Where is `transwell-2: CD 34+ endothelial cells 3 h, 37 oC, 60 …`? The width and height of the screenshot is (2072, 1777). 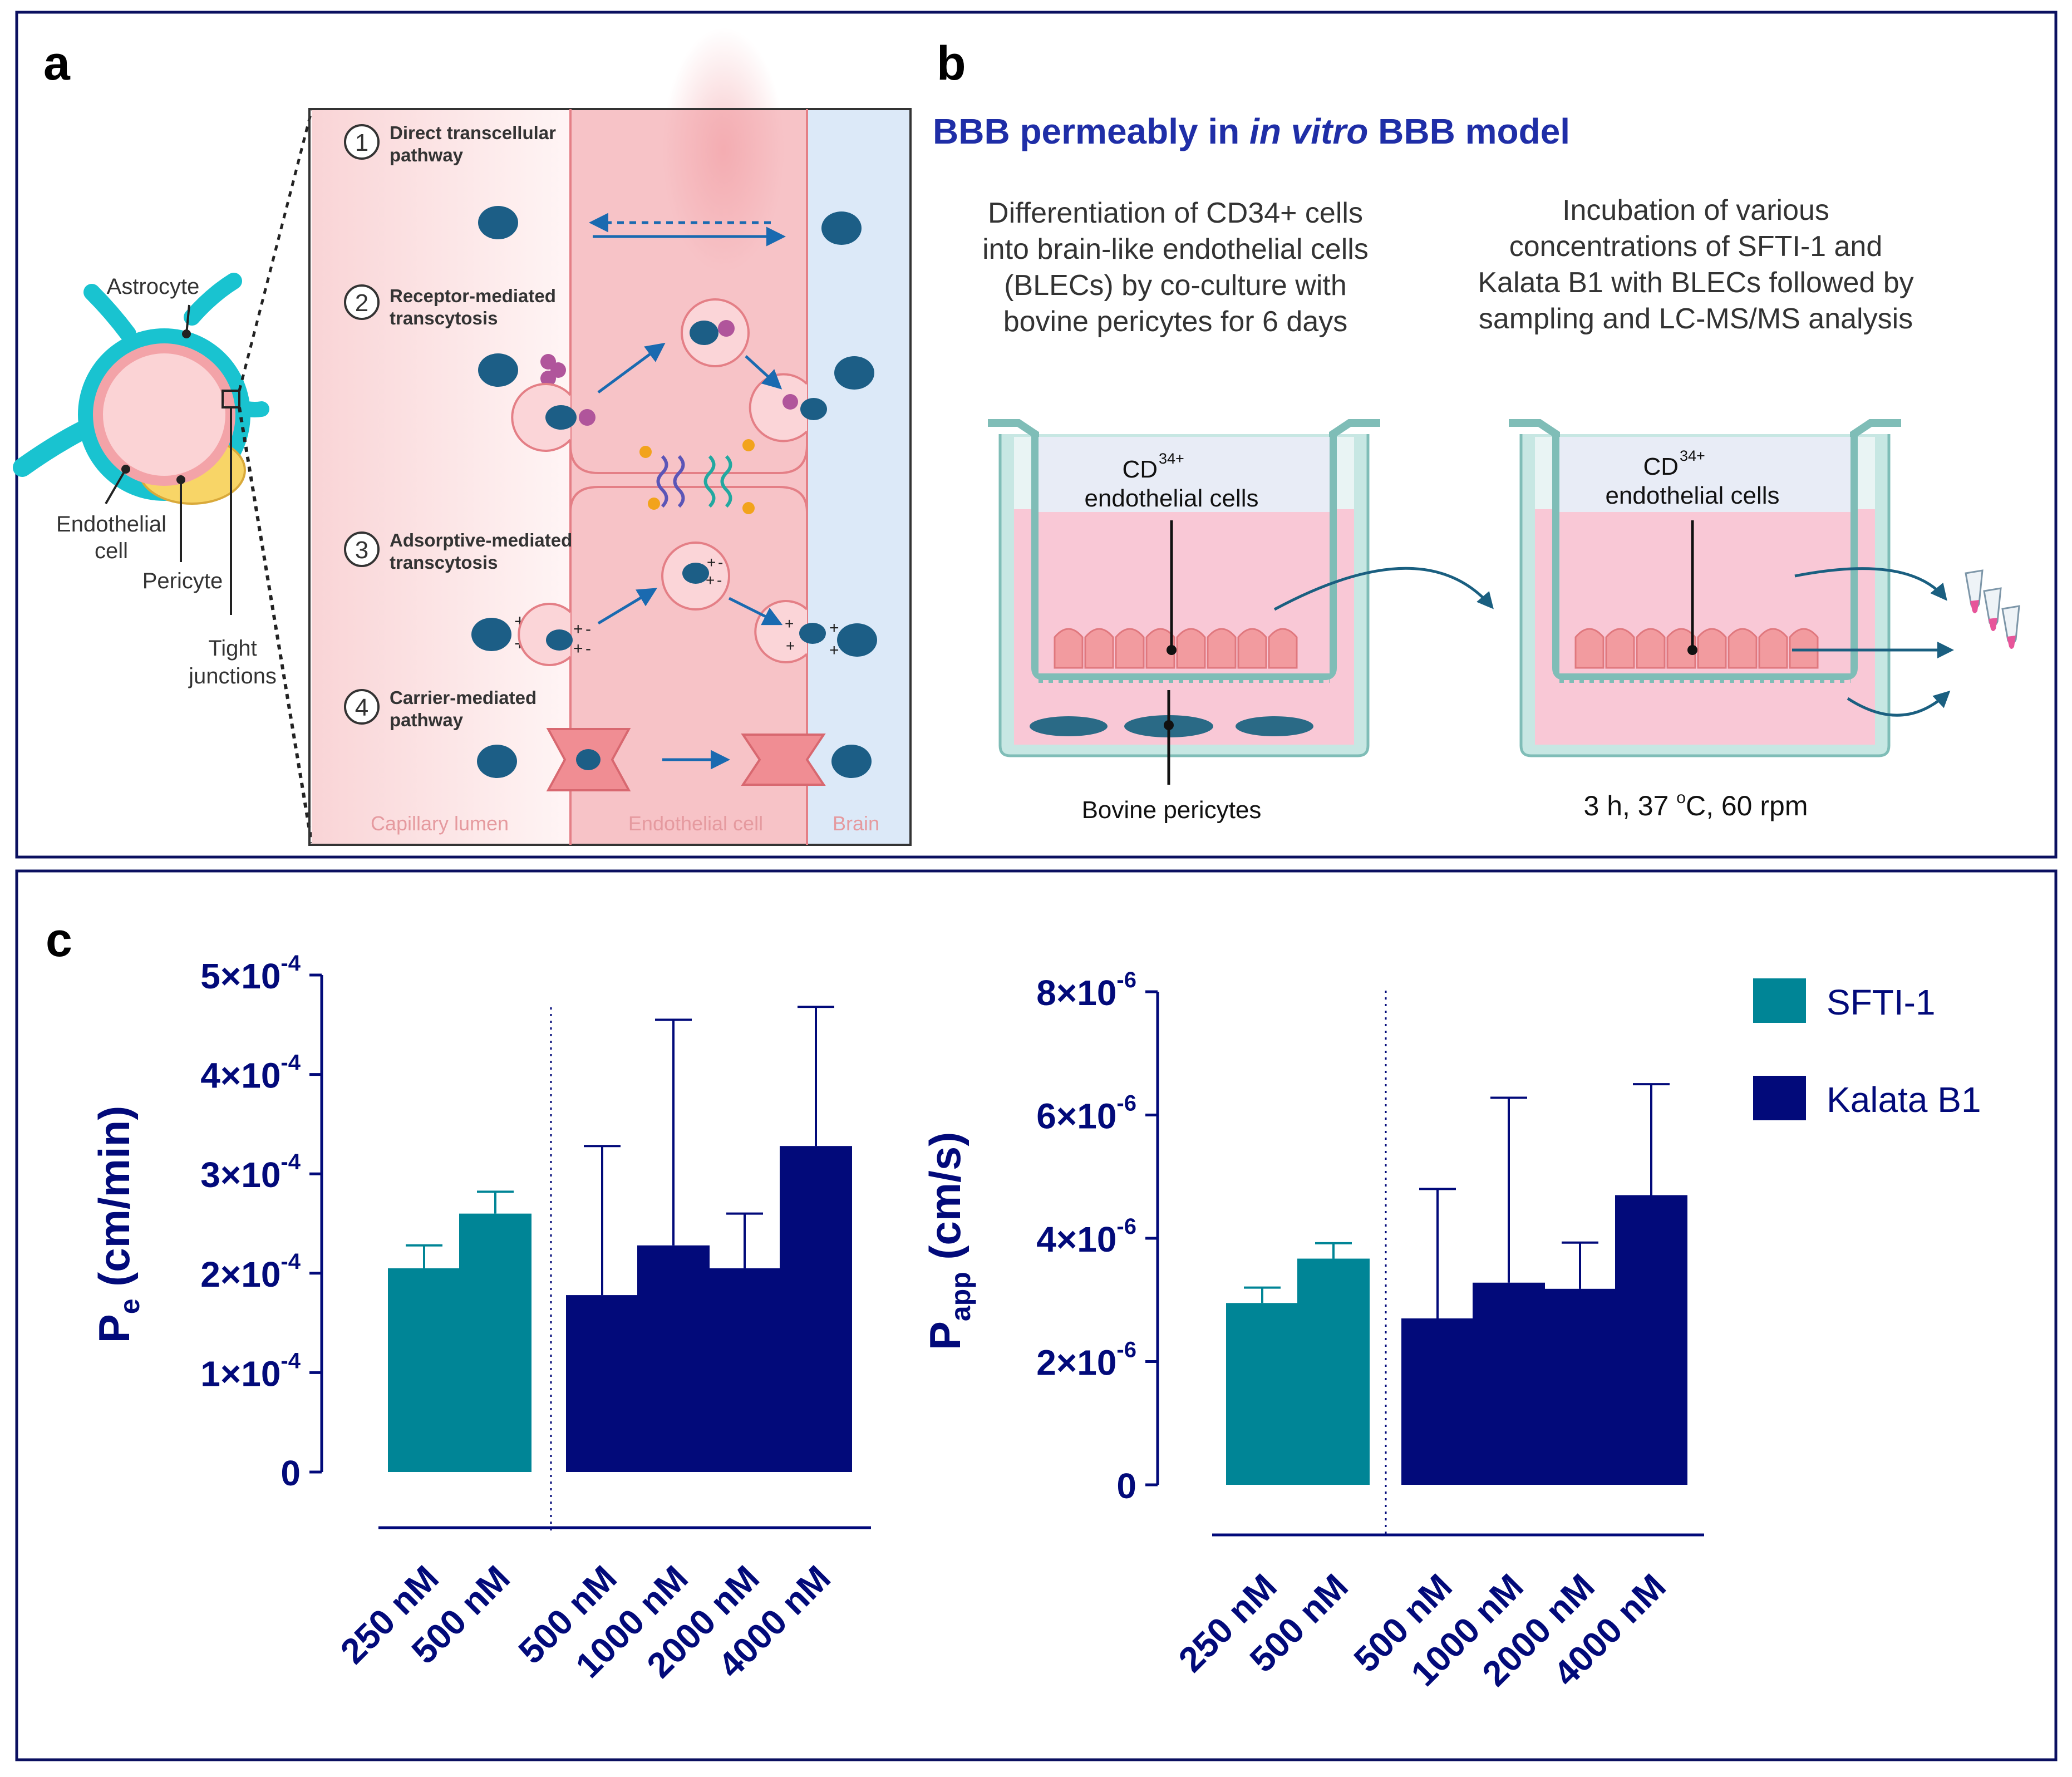 transwell-2: CD 34+ endothelial cells 3 h, 37 oC, 60 … is located at coordinates (1705, 620).